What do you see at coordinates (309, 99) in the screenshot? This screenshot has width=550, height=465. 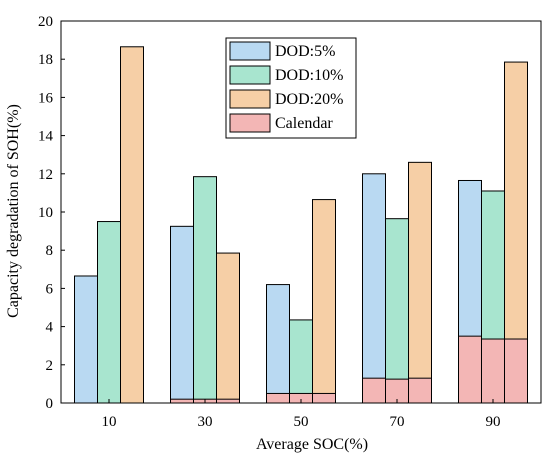 I see `legend-label: DOD:20%` at bounding box center [309, 99].